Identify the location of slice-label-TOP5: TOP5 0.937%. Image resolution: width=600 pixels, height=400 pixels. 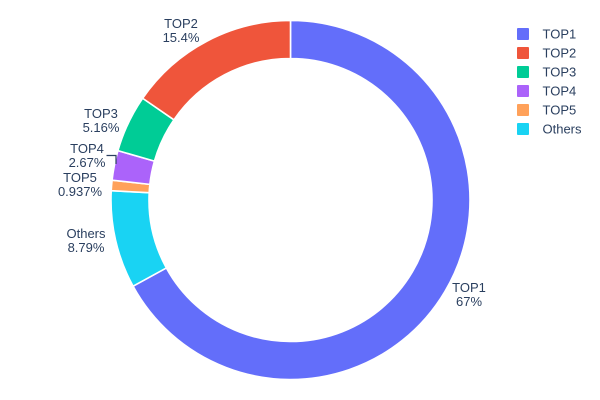
(80, 184).